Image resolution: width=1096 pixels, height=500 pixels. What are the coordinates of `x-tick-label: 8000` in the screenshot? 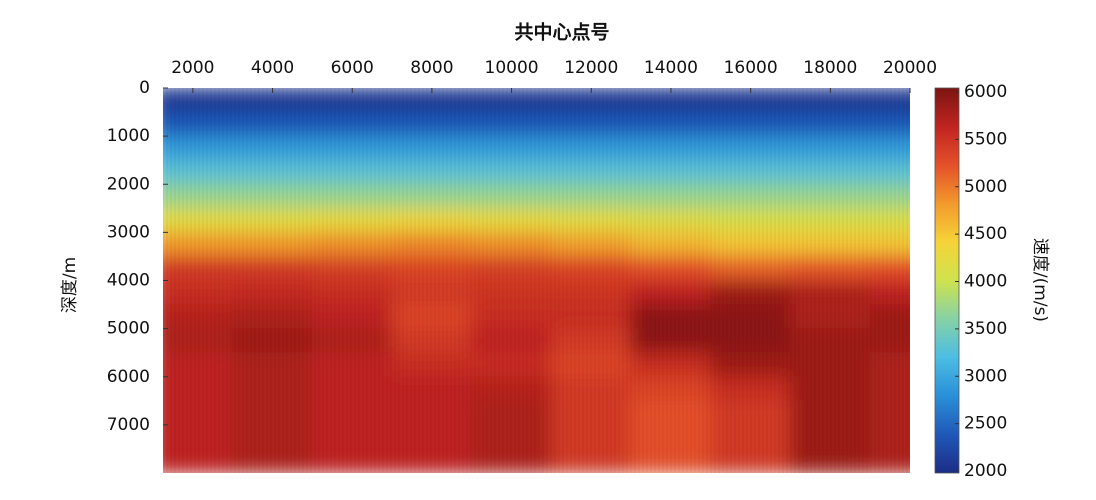 It's located at (431, 68).